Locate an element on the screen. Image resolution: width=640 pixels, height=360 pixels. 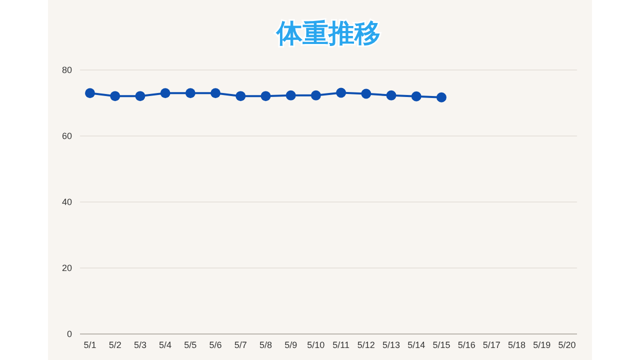
y-tick-label: 20 is located at coordinates (67, 268).